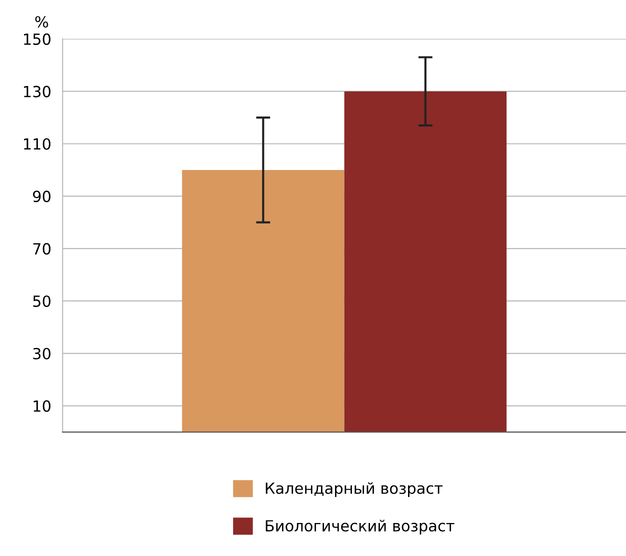 The image size is (626, 556). Describe the element at coordinates (37, 92) in the screenshot. I see `y-tick-label: 130` at that location.